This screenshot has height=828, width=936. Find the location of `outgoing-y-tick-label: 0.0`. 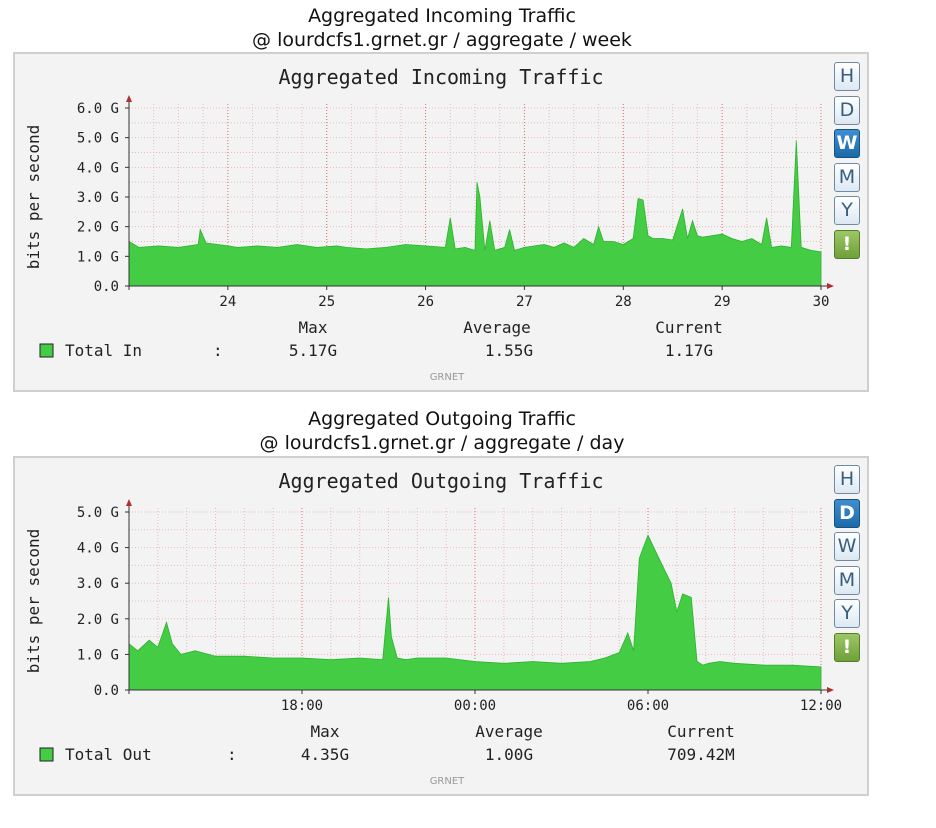

outgoing-y-tick-label: 0.0 is located at coordinates (106, 691).